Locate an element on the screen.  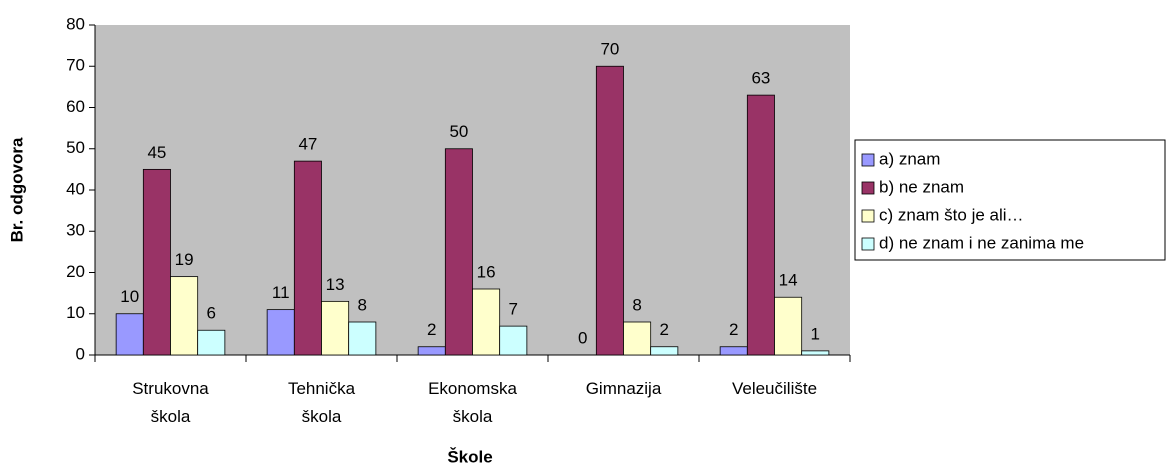
y-tick-label: 60 is located at coordinates (75, 106).